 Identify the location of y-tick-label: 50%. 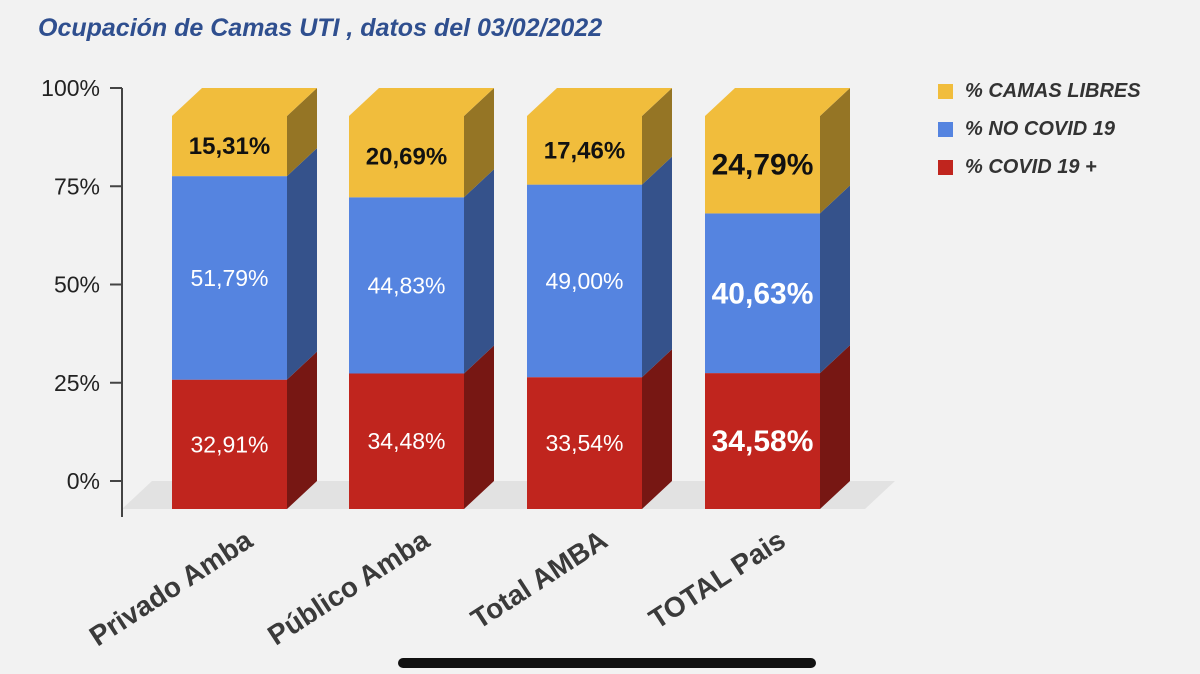
(77, 285).